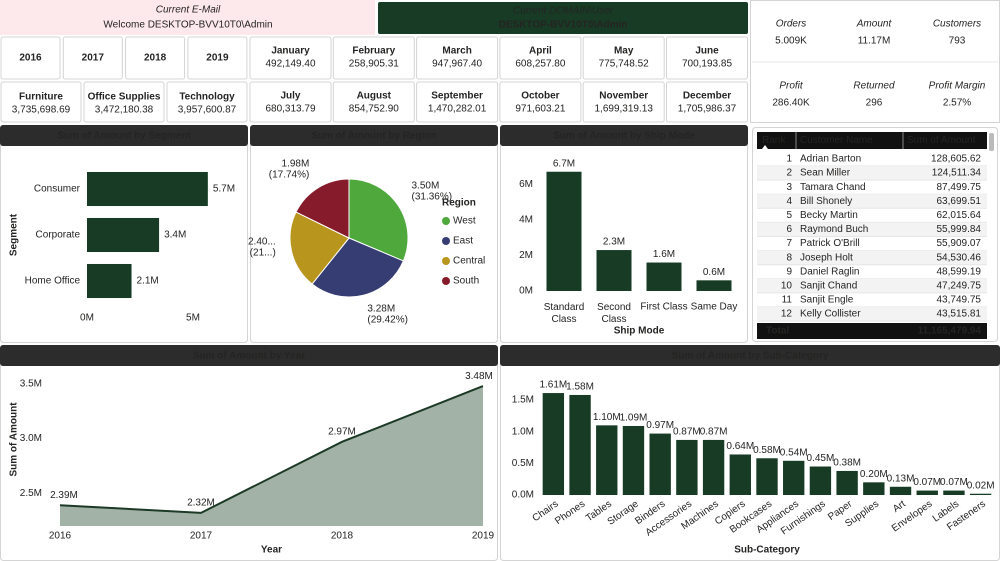 This screenshot has width=1000, height=561. Describe the element at coordinates (483, 536) in the screenshot. I see `x-tick-label: 2019` at that location.